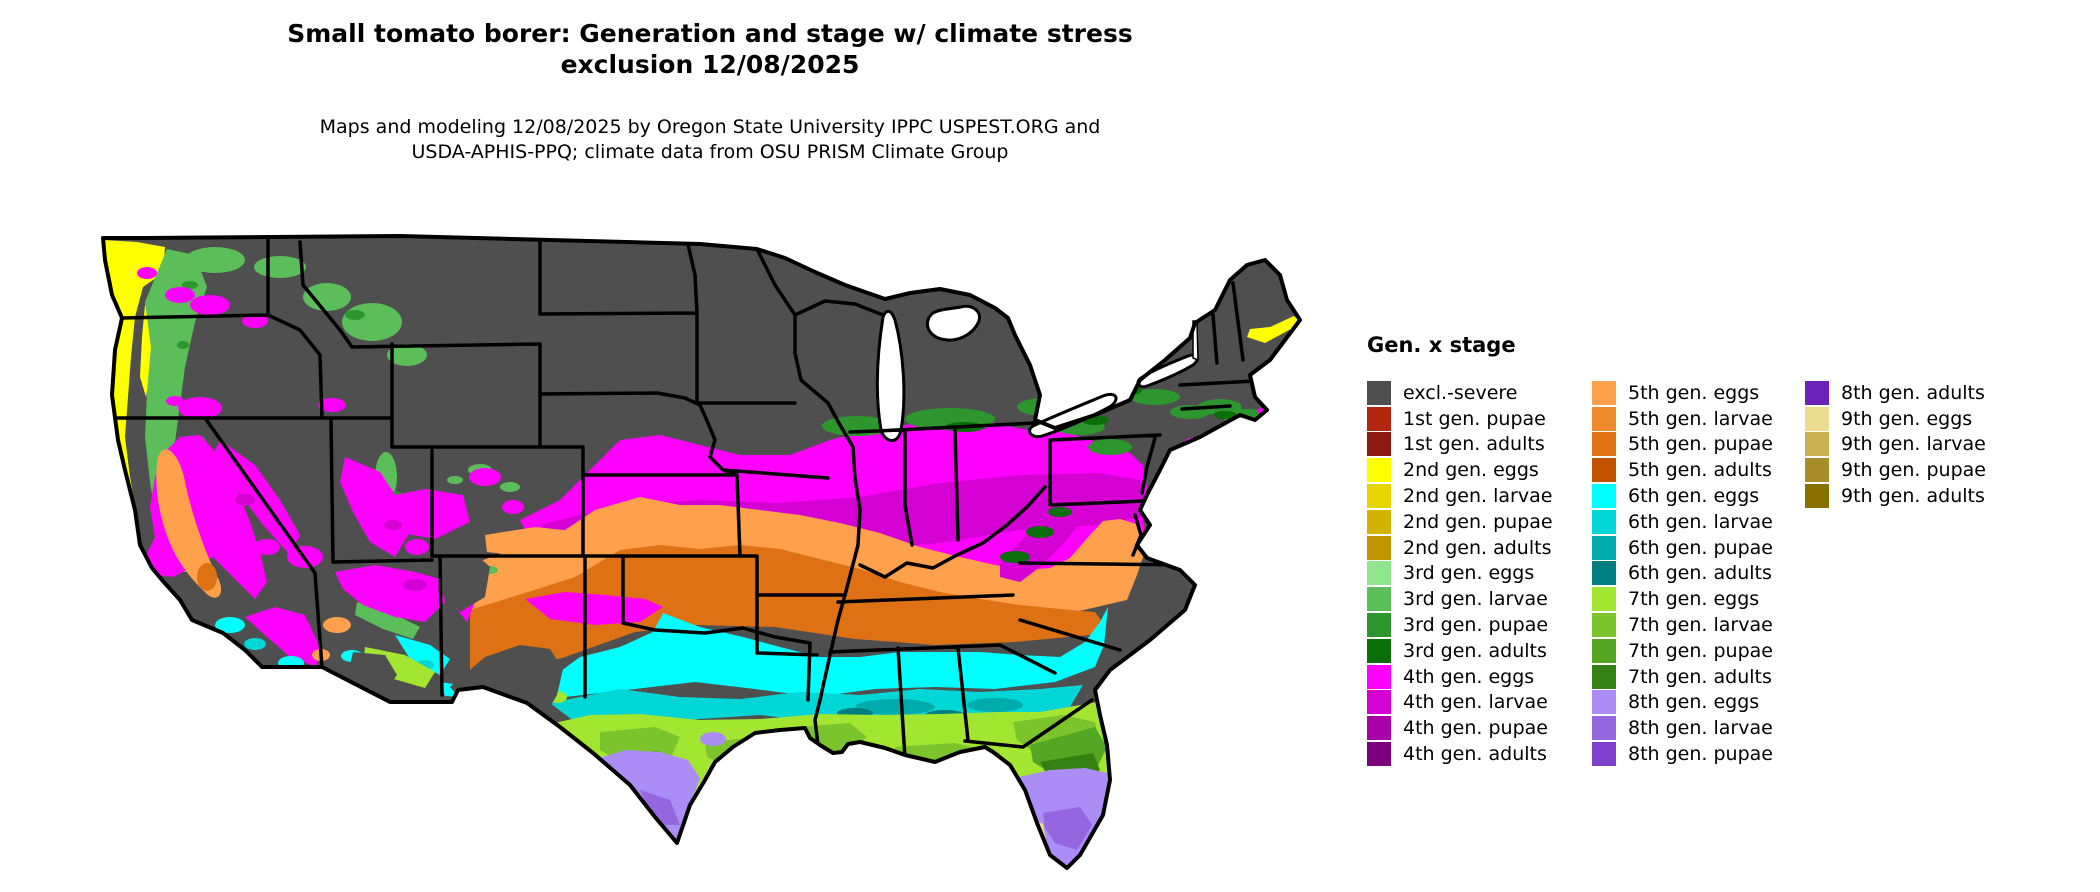 Image resolution: width=2100 pixels, height=892 pixels. What do you see at coordinates (1817, 418) in the screenshot?
I see `legend-swatch-g9e` at bounding box center [1817, 418].